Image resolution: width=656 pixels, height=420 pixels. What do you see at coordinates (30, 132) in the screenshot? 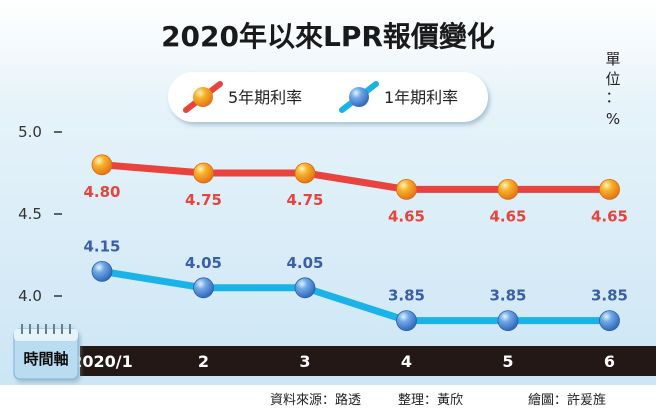
I see `y-tick-label: 5.0` at bounding box center [30, 132].